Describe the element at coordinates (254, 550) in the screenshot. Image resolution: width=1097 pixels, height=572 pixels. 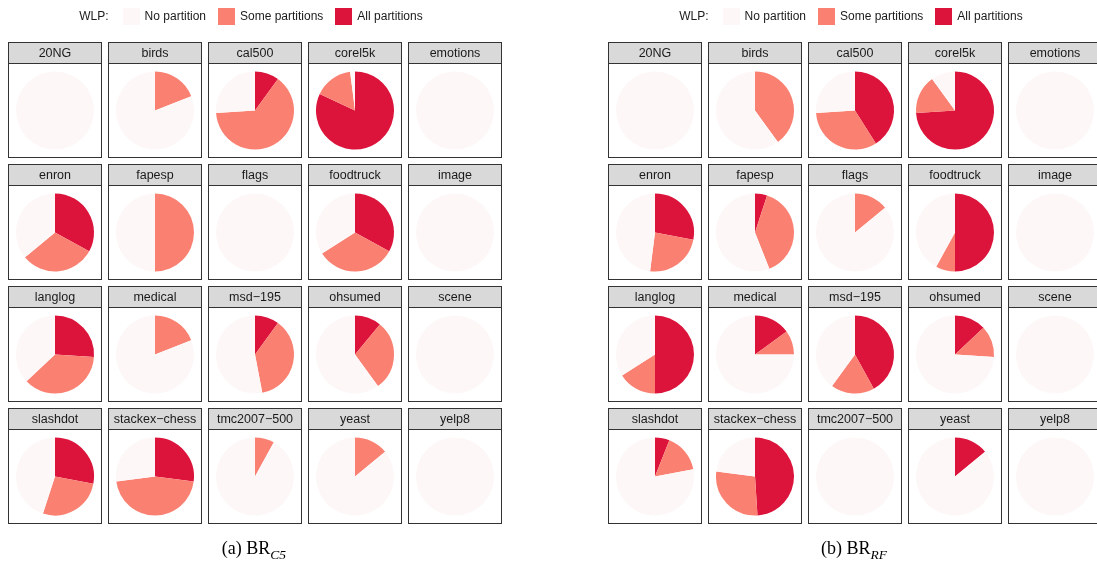
I see `text: (a) BR$_{C5}$` at that location.